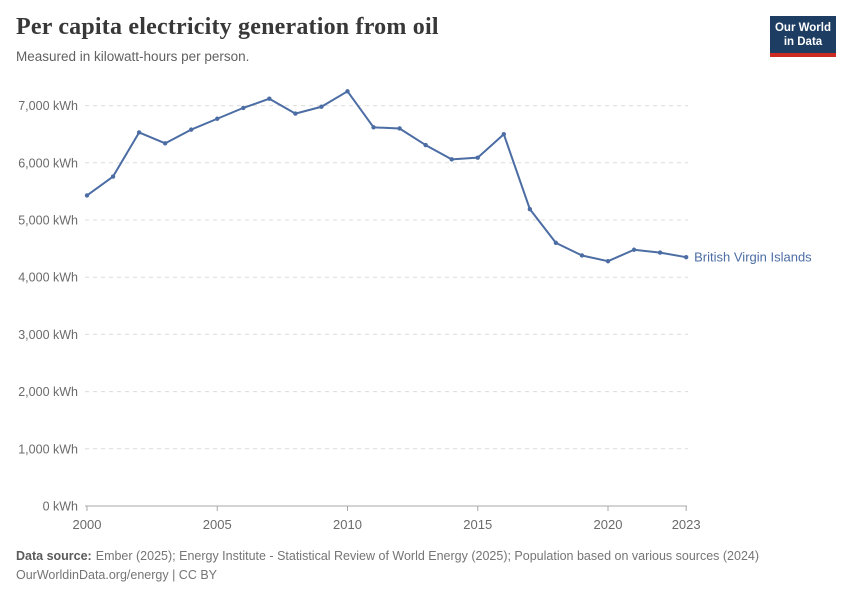  Describe the element at coordinates (54, 556) in the screenshot. I see `data-source-label: Data source:` at that location.